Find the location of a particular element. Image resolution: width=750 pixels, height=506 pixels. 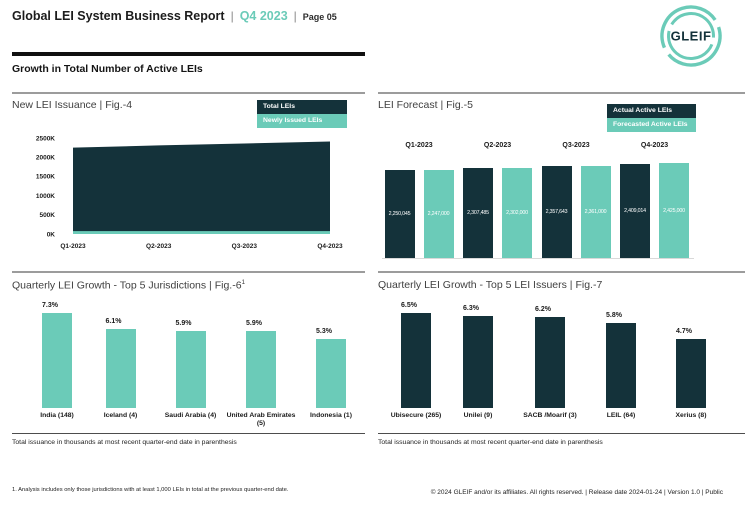

y-tick-label: 1500K is located at coordinates (45, 177).